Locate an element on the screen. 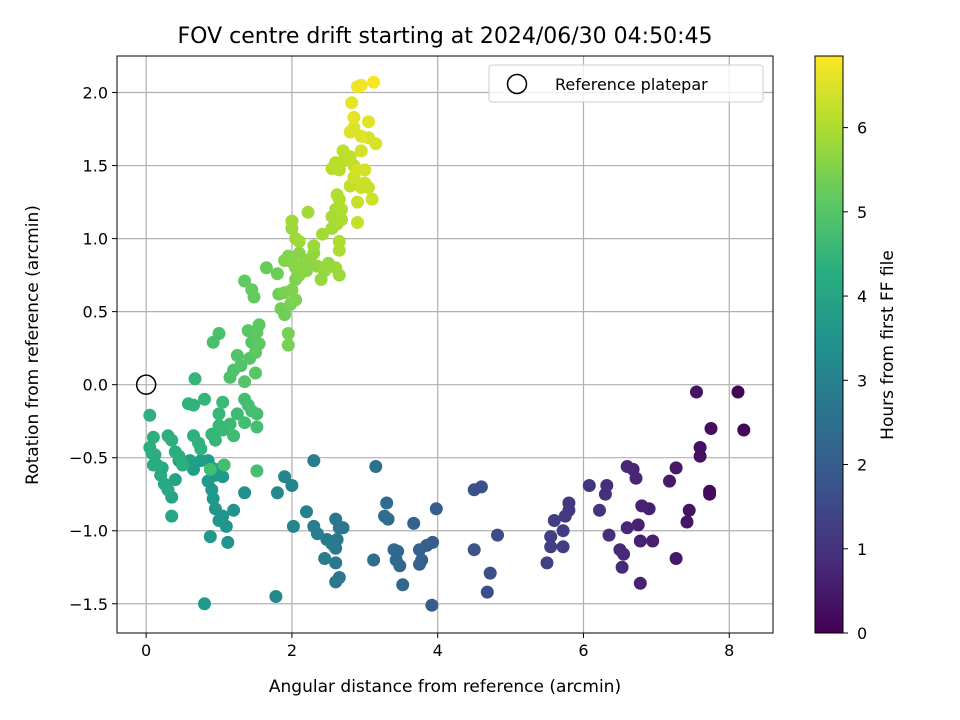 The image size is (960, 720). y-tick-label: 1.5 is located at coordinates (95, 166).